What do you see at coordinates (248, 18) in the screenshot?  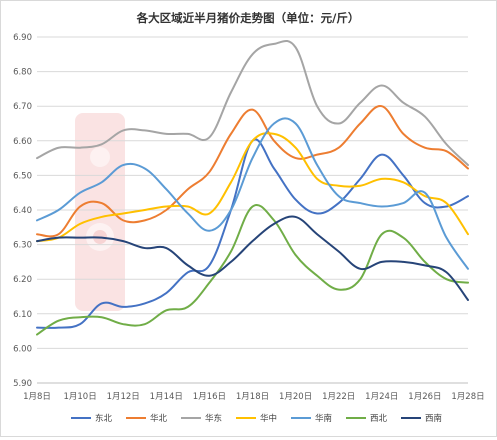 I see `chart-title: 各大区域近半月猪价走势图（单位：元/斤）` at bounding box center [248, 18].